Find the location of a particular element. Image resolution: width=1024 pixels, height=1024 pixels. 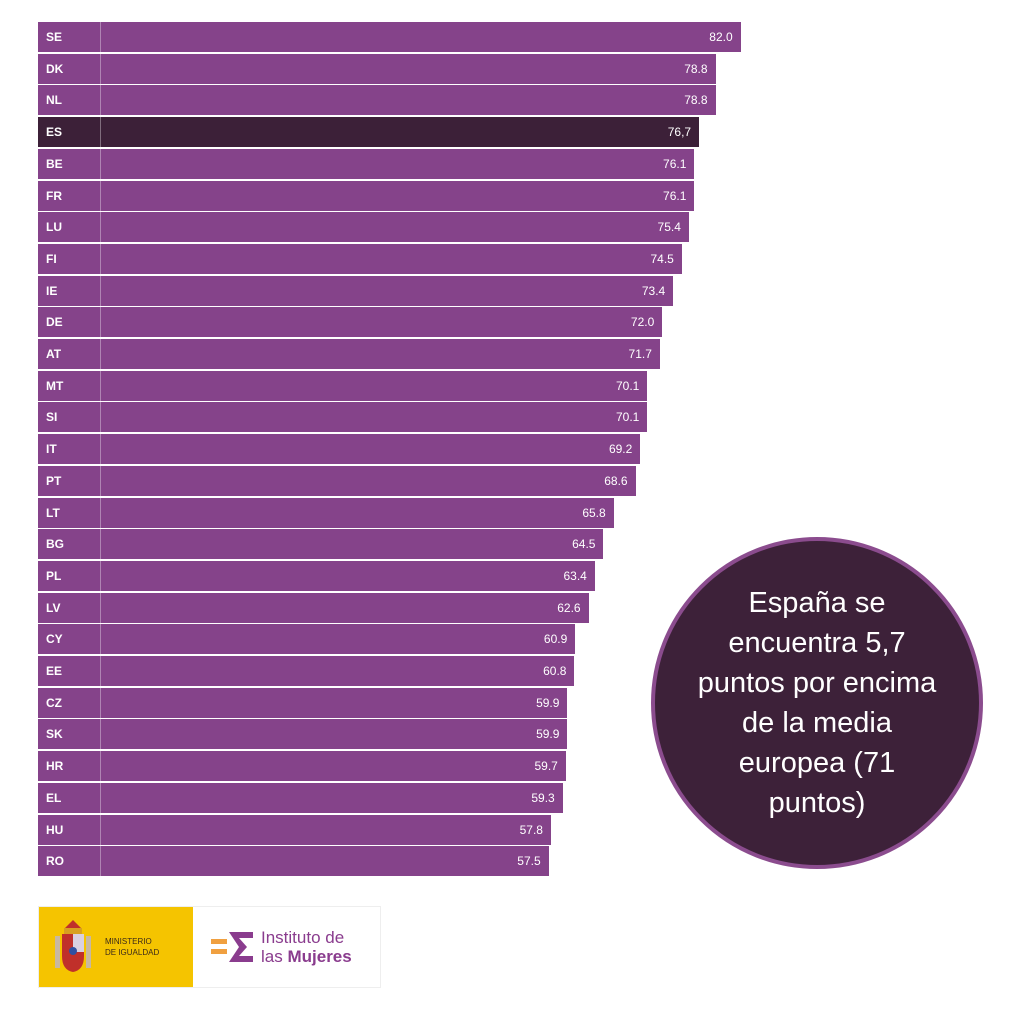

bar-cy: CY 60.9 is located at coordinates (307, 639).